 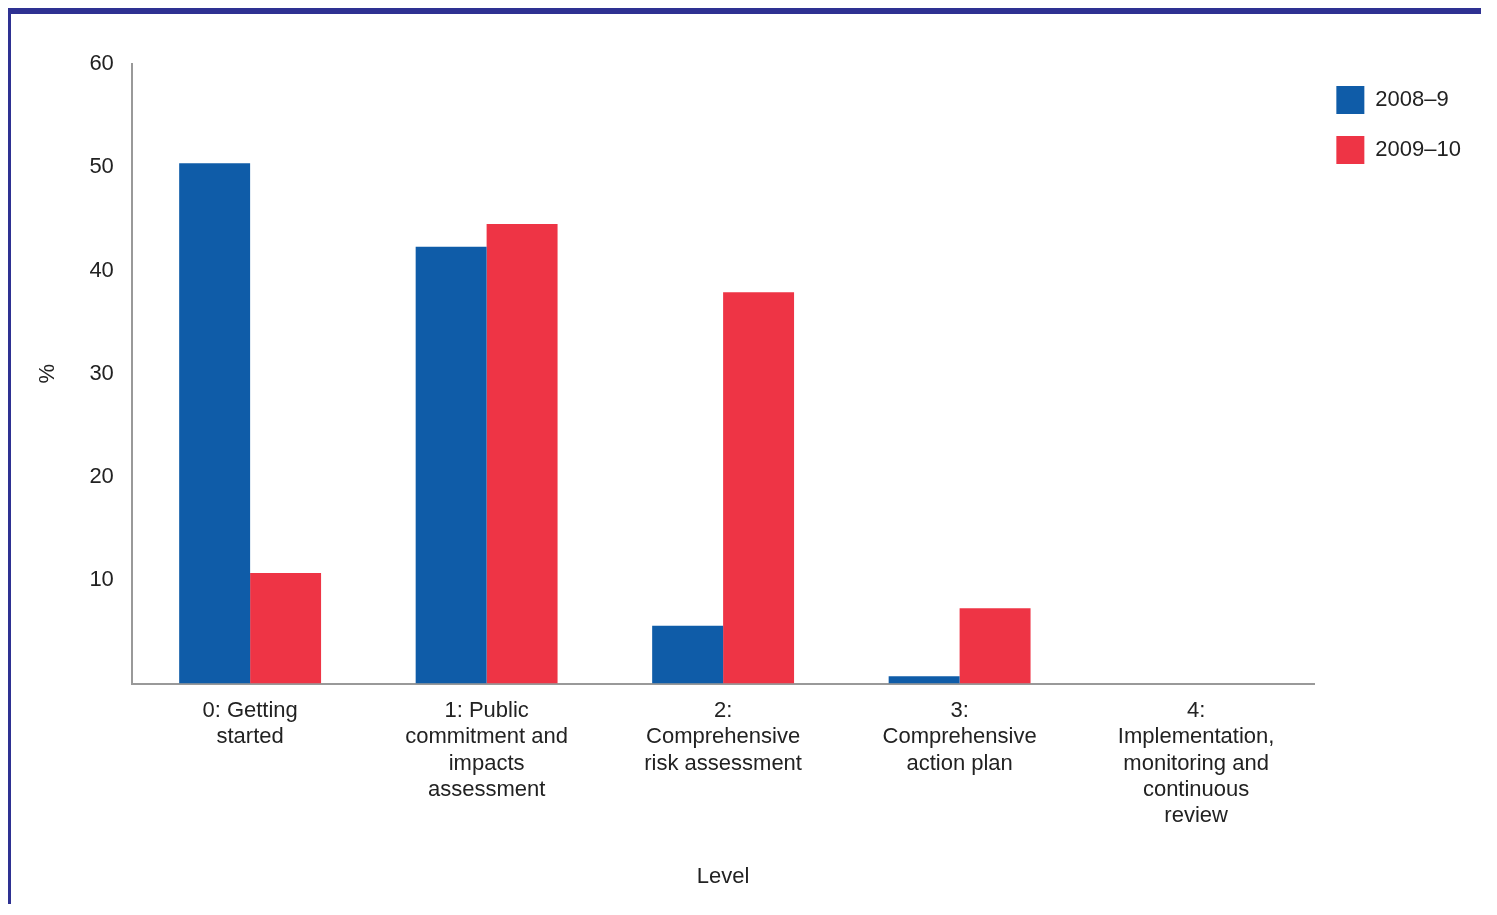 What do you see at coordinates (723, 735) in the screenshot?
I see `x-tick-label: 2: Comprehensive risk assessment` at bounding box center [723, 735].